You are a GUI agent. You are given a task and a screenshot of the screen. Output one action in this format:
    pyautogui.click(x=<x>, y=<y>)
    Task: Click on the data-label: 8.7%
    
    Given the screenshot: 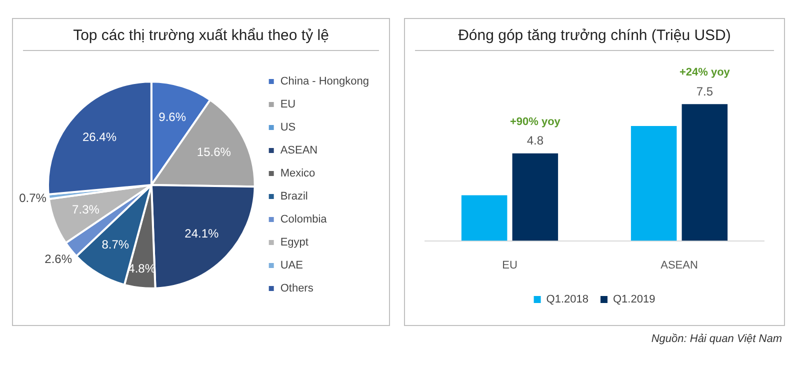 What is the action you would take?
    pyautogui.click(x=116, y=245)
    